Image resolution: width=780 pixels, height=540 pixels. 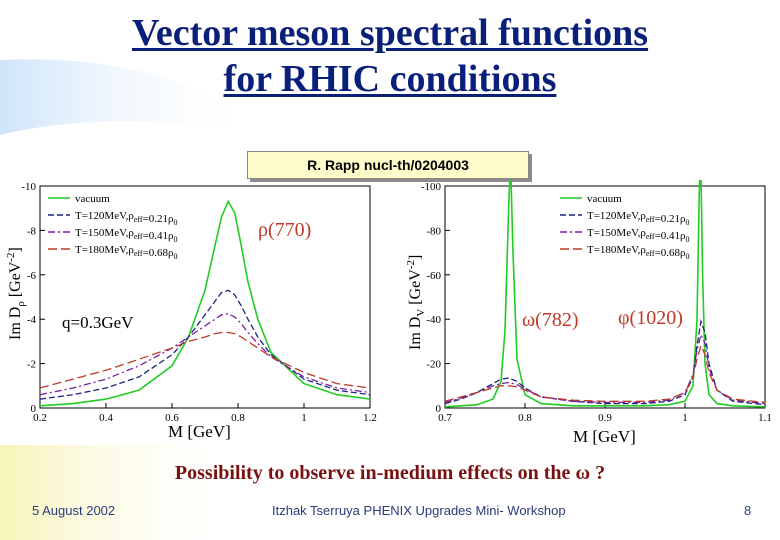 I want to click on annotation-omega-782: ω(782), so click(x=550, y=320).